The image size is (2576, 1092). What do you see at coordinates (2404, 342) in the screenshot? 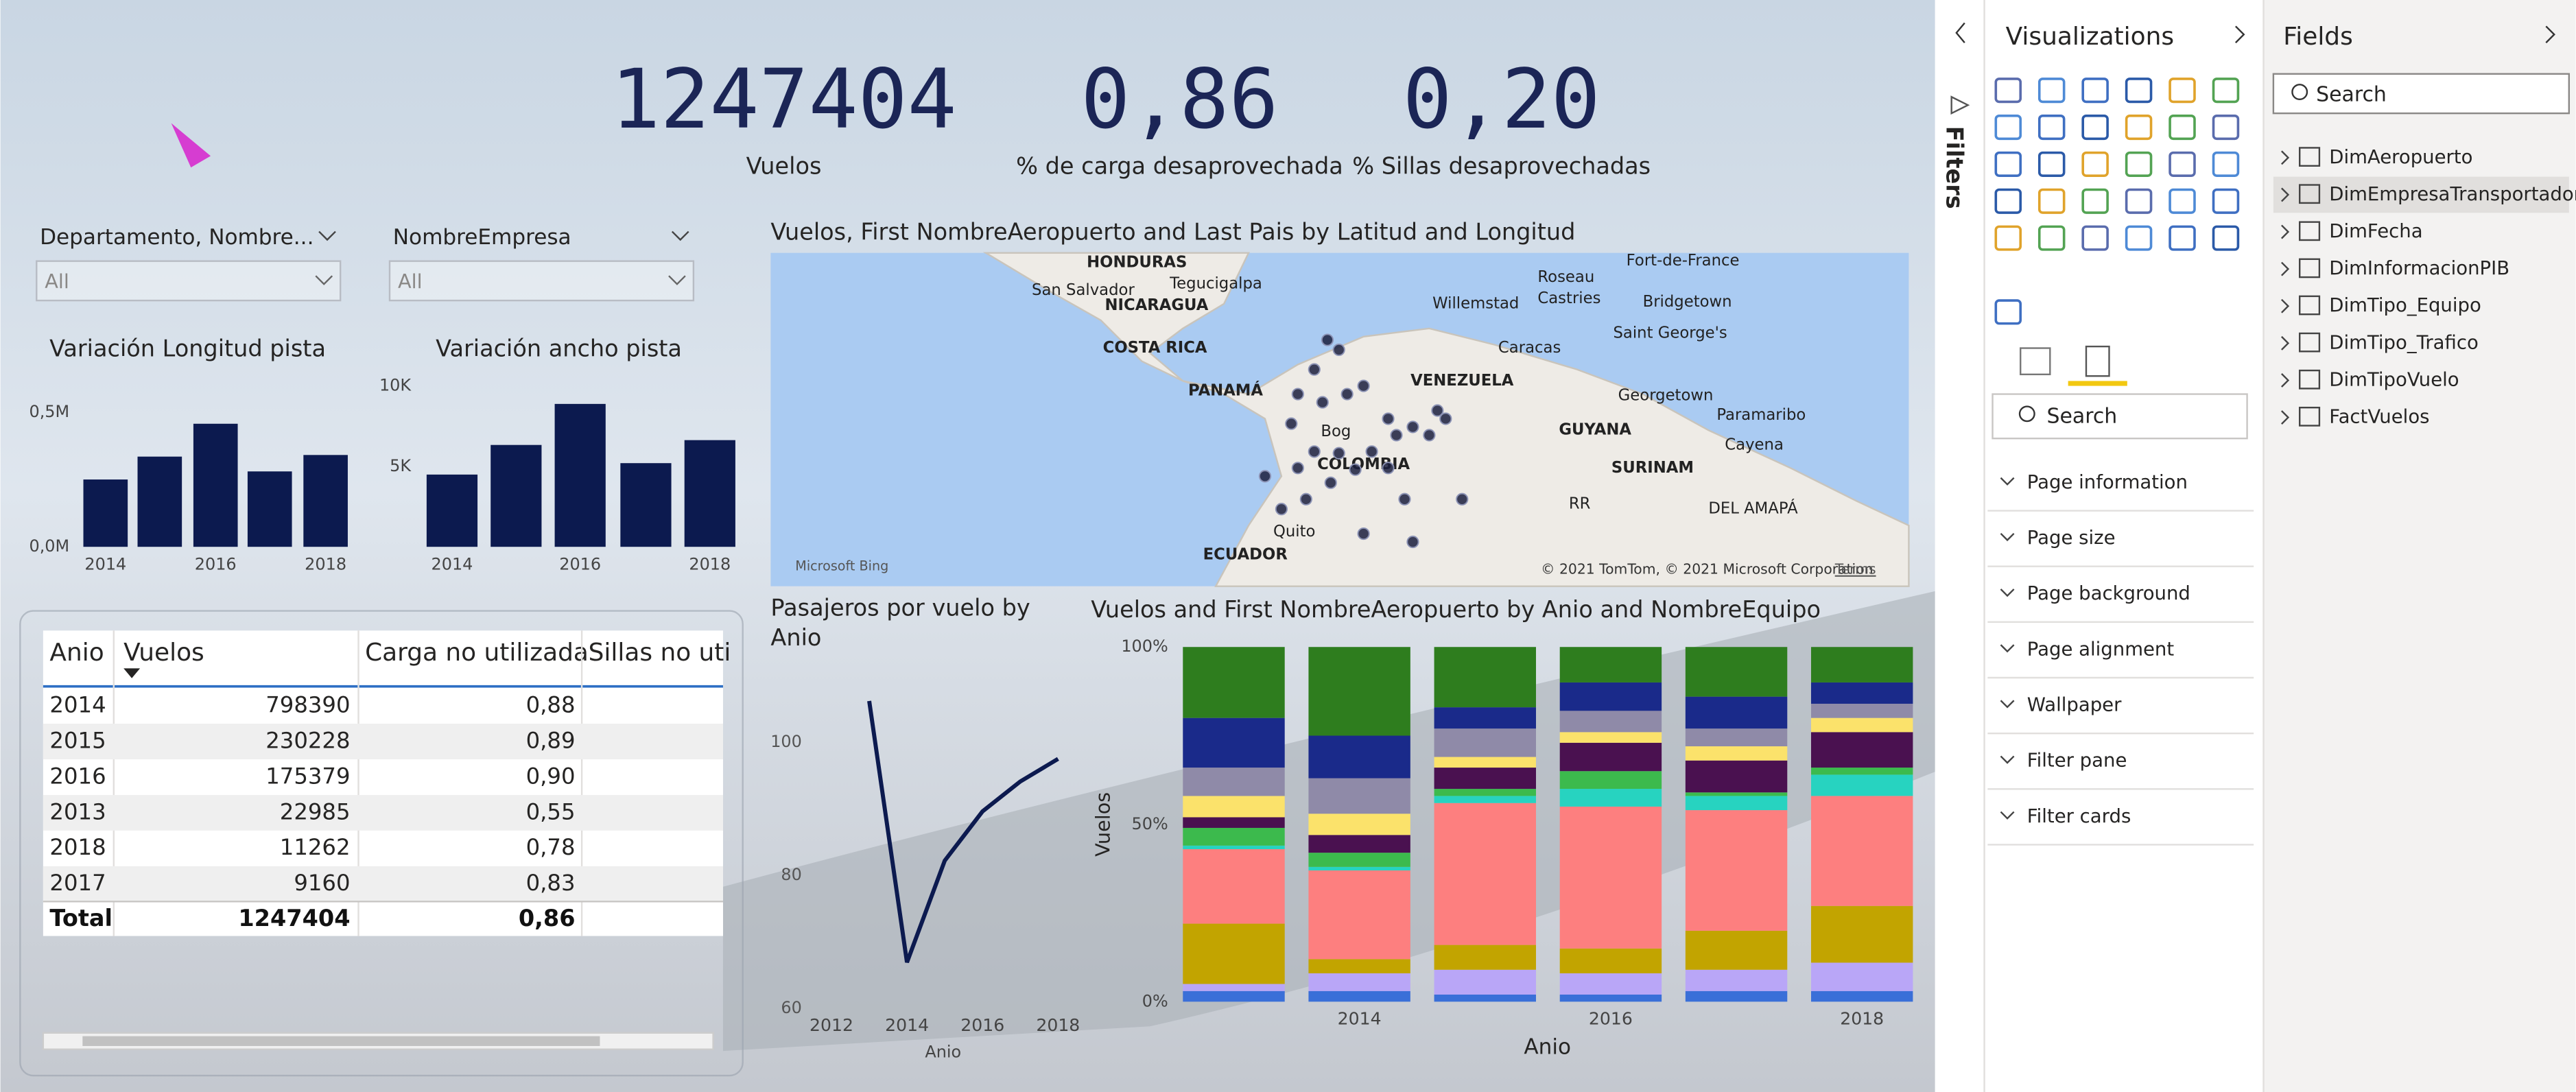
I see `field-table: DimTipo_Trafico` at bounding box center [2404, 342].